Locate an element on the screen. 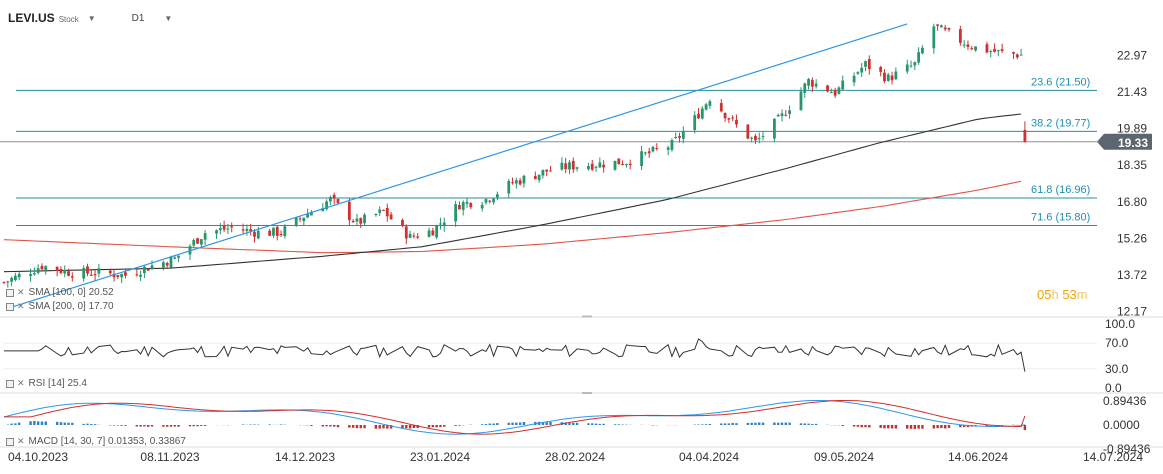  rsi-legend-text: RSI [14] 25.4 is located at coordinates (57, 383).